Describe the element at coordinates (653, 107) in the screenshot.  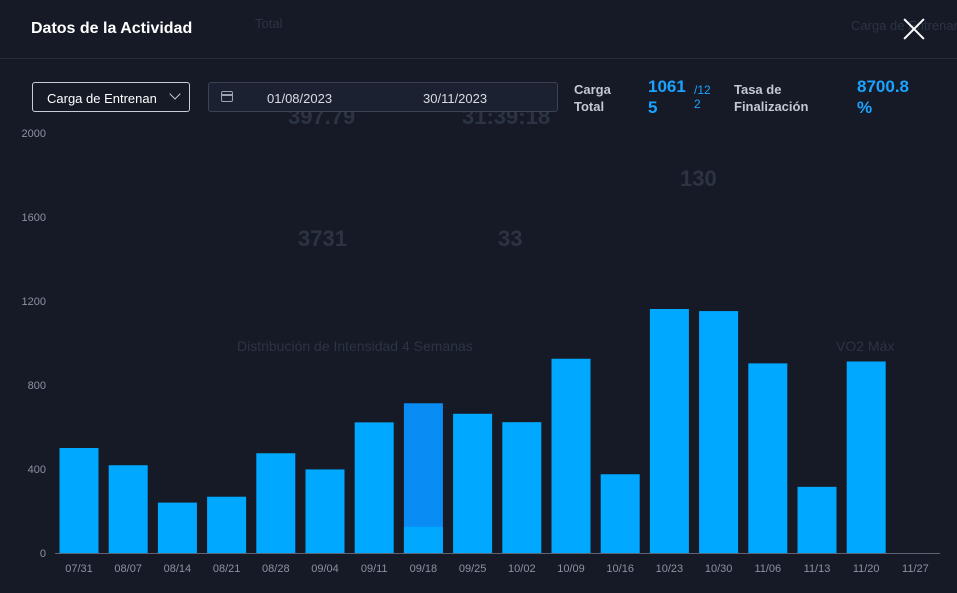
I see `total-load-value-line2: 5` at that location.